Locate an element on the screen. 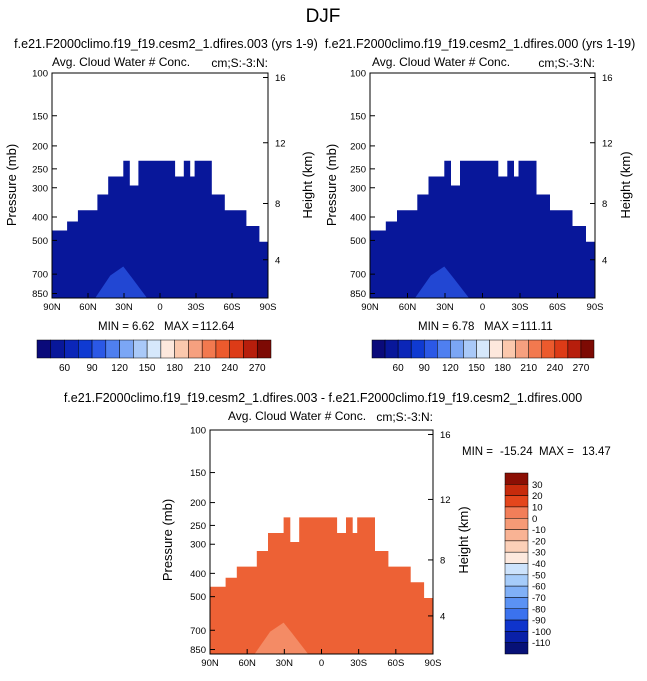 The height and width of the screenshot is (681, 647). colorbar-label: -50 is located at coordinates (539, 575).